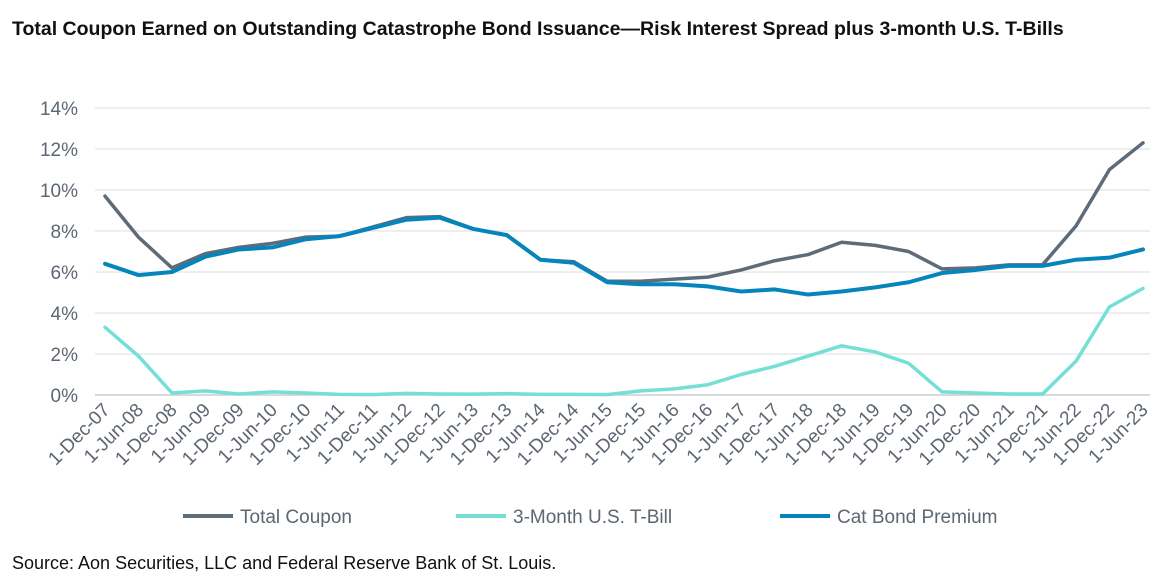 The width and height of the screenshot is (1172, 586). Describe the element at coordinates (917, 517) in the screenshot. I see `legend-label: Cat Bond Premium` at that location.